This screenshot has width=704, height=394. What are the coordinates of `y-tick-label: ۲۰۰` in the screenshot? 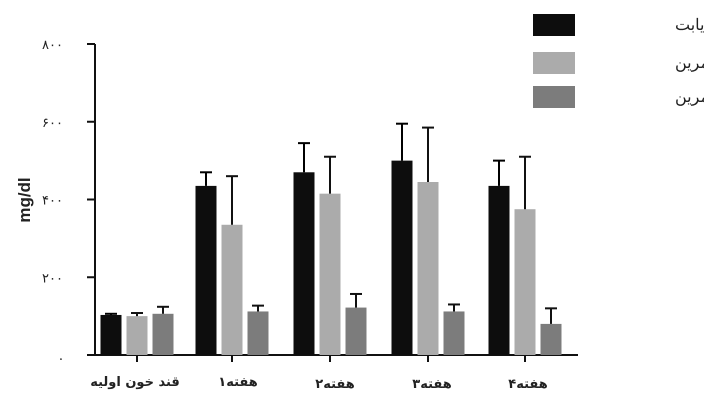 It's located at (52, 278).